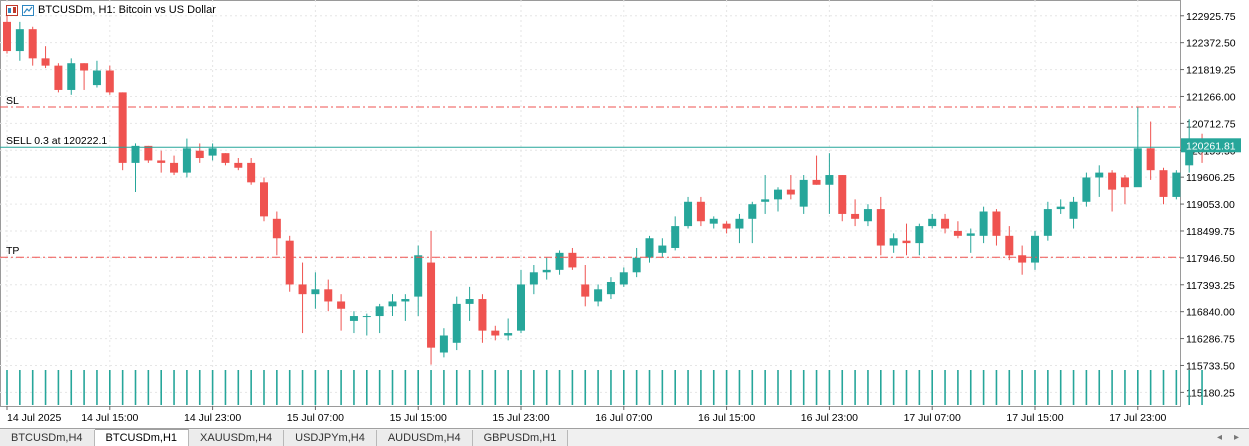  Describe the element at coordinates (623, 418) in the screenshot. I see `x-tick-label: 16 Jul 07:00` at that location.